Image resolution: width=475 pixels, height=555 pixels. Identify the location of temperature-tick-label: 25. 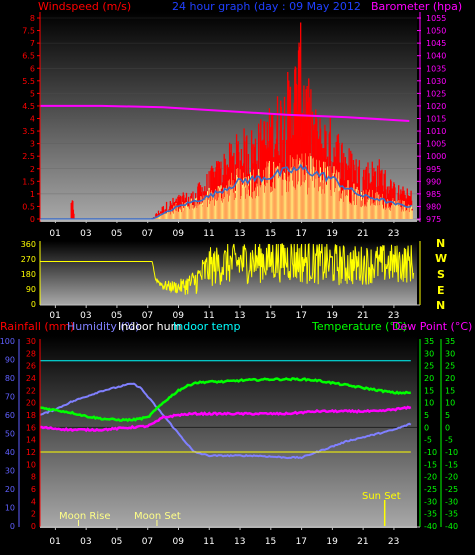
(429, 366).